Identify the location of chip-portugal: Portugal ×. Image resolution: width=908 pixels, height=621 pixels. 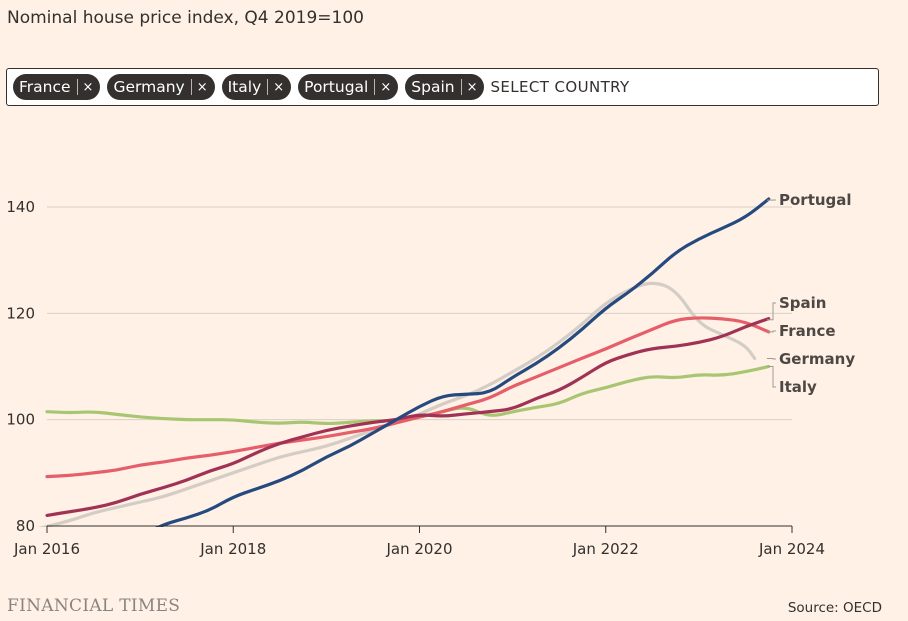
(348, 87).